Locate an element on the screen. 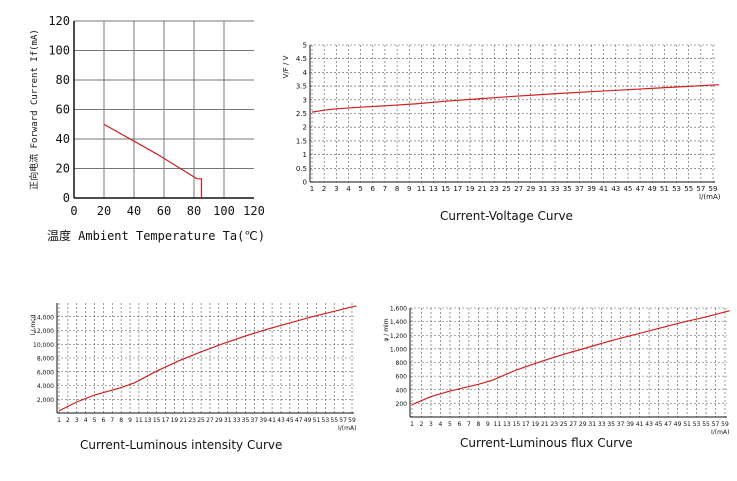 The image size is (737, 481). y-tick-label: 40 is located at coordinates (63, 139).